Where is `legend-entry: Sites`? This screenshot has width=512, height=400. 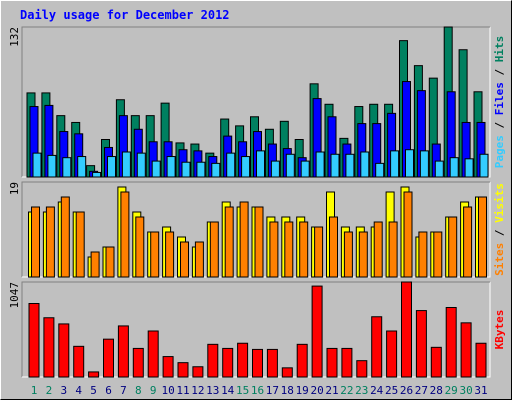
legend-entry: Sites is located at coordinates (499, 259).